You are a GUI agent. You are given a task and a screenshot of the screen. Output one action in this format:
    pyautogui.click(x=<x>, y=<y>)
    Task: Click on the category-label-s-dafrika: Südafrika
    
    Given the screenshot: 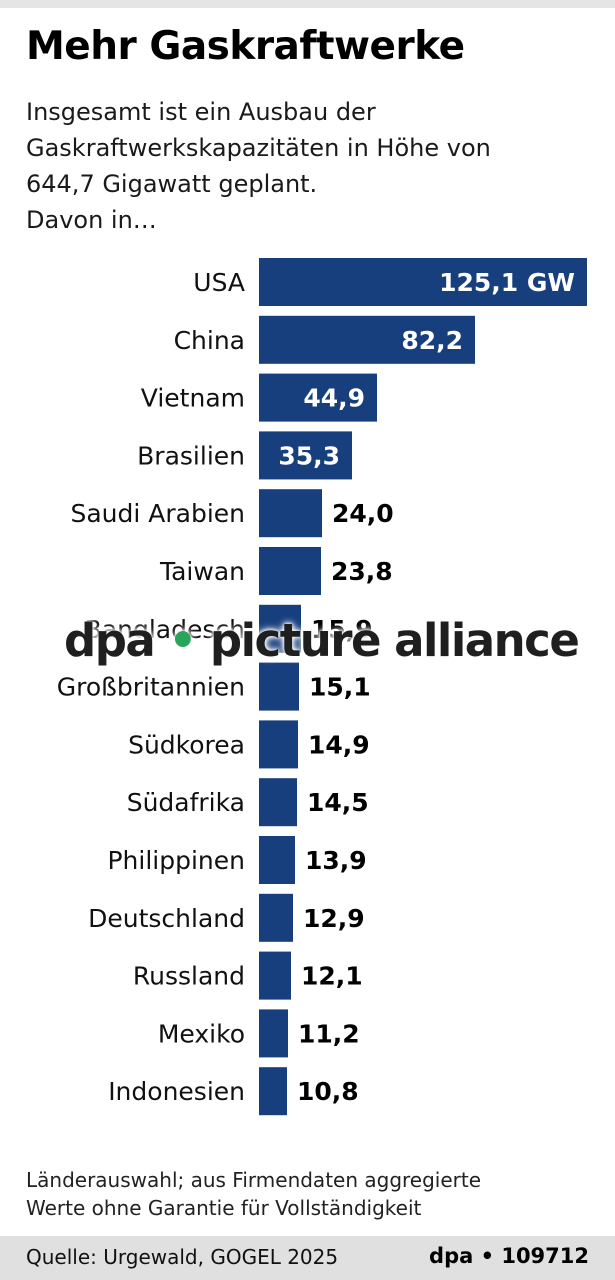 What is the action you would take?
    pyautogui.click(x=186, y=802)
    